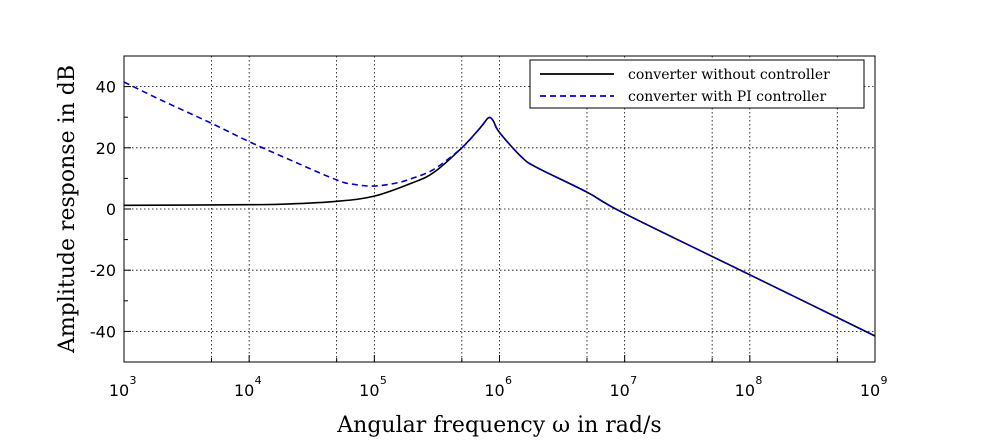  I want to click on x-tick-label: 10³, so click(123, 387).